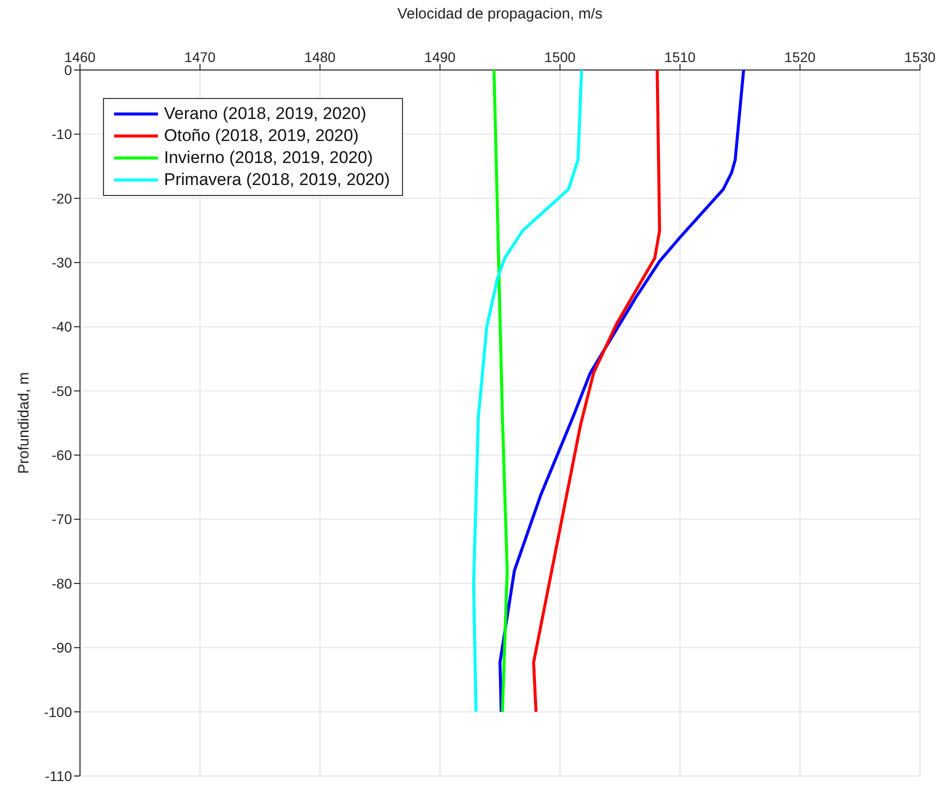  What do you see at coordinates (800, 57) in the screenshot?
I see `x-tick-label: 1520` at bounding box center [800, 57].